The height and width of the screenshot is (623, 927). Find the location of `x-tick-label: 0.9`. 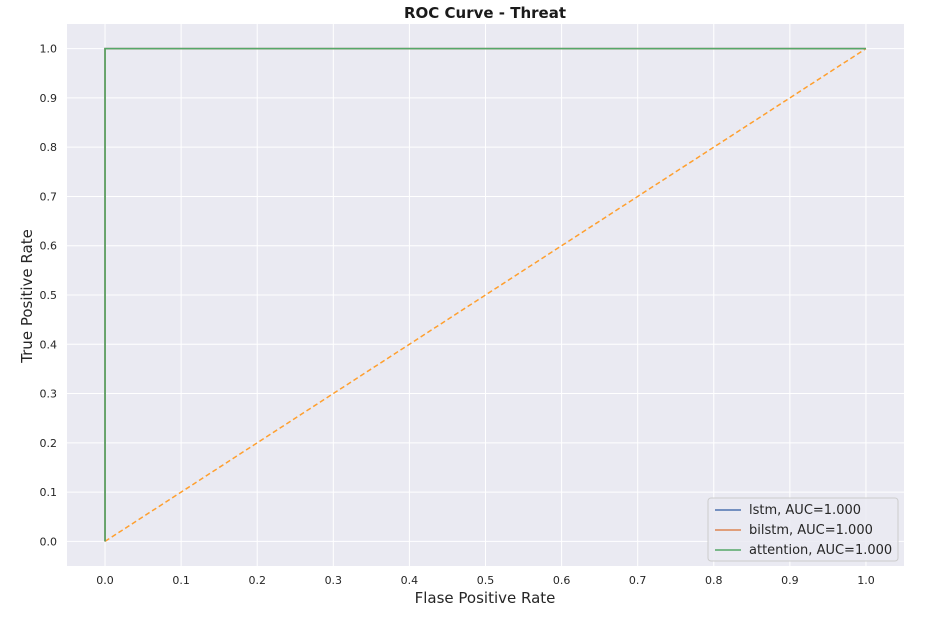

x-tick-label: 0.9 is located at coordinates (790, 580).